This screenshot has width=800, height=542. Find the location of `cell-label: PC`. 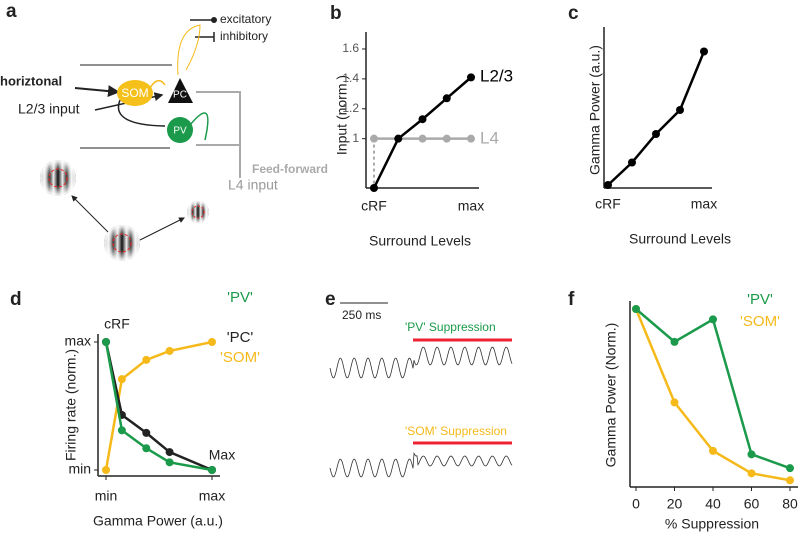

cell-label: PC is located at coordinates (180, 95).